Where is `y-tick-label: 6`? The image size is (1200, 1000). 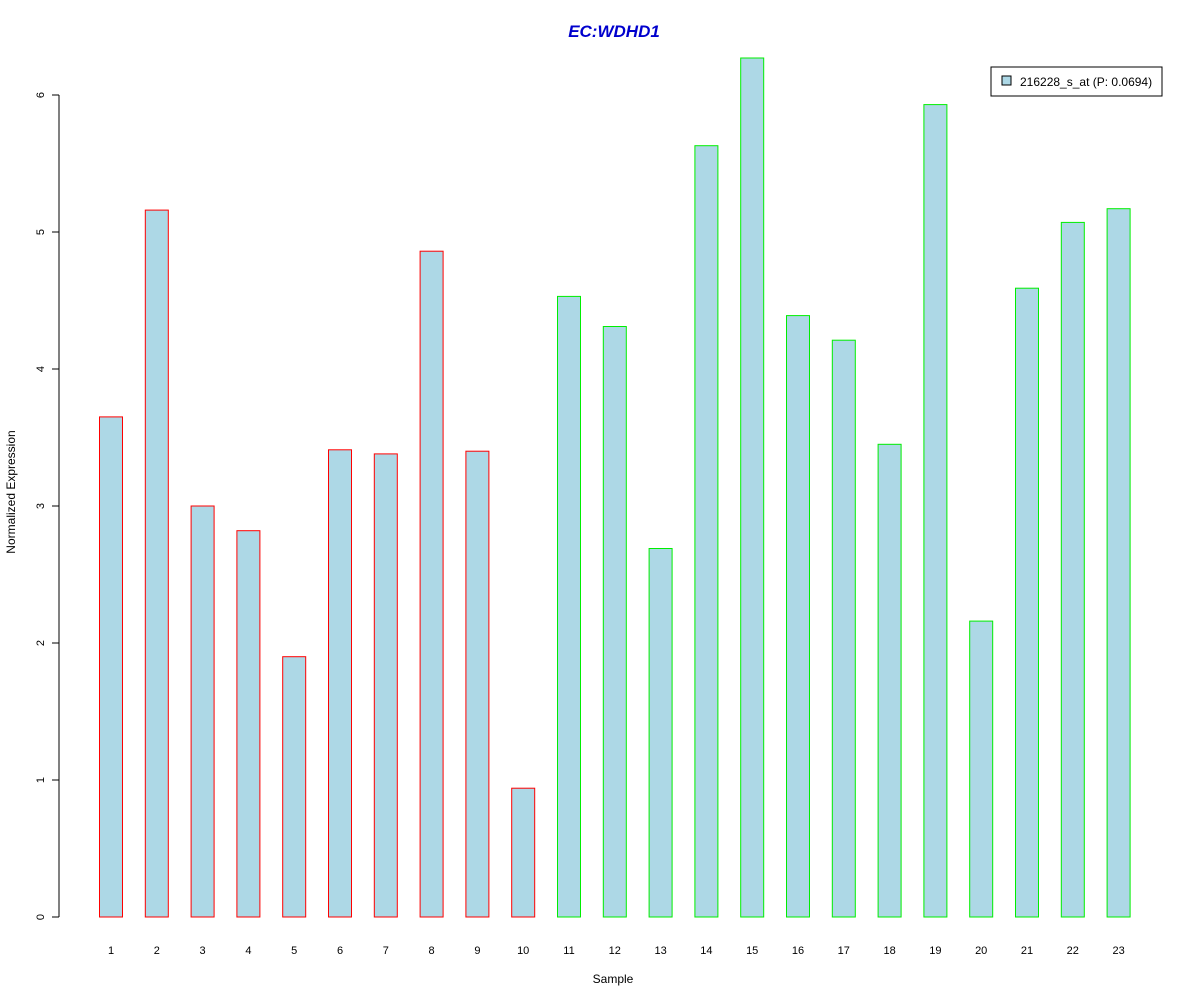
y-tick-label: 6 is located at coordinates (41, 95).